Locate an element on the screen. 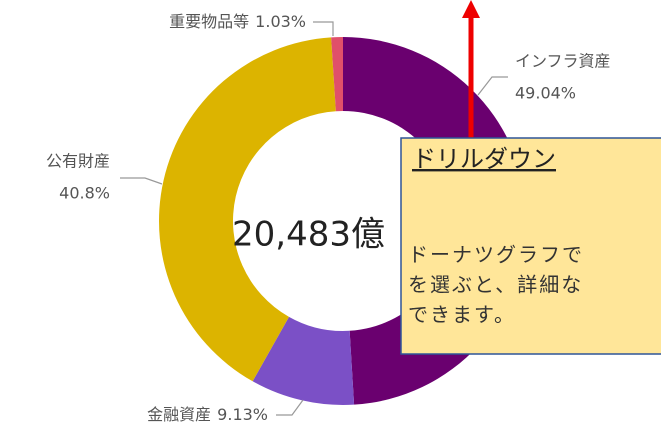 This screenshot has height=439, width=661. slice-value-label: 49.04% is located at coordinates (545, 93).